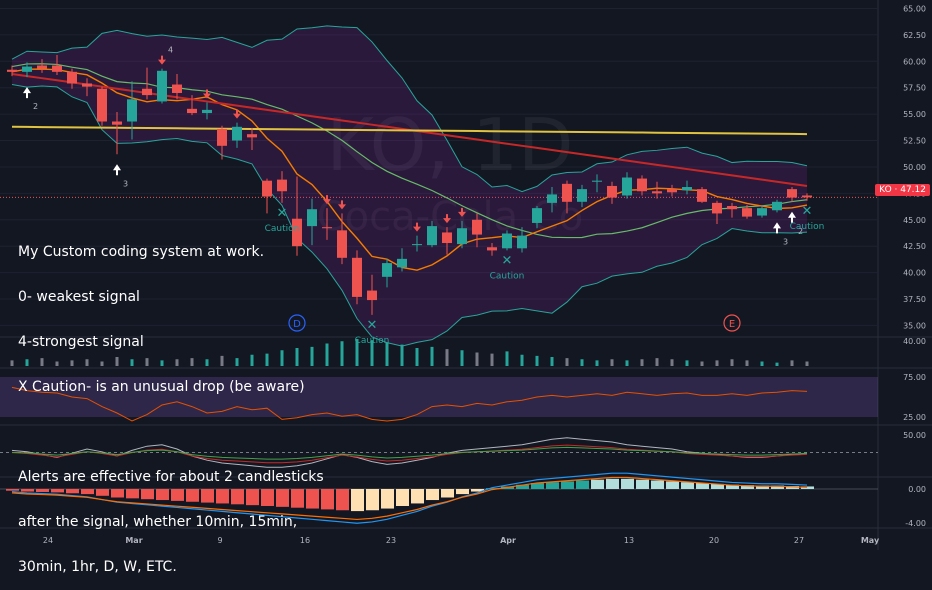 The image size is (932, 590). What do you see at coordinates (914, 417) in the screenshot?
I see `rsi-tick-label: 25.00` at bounding box center [914, 417].